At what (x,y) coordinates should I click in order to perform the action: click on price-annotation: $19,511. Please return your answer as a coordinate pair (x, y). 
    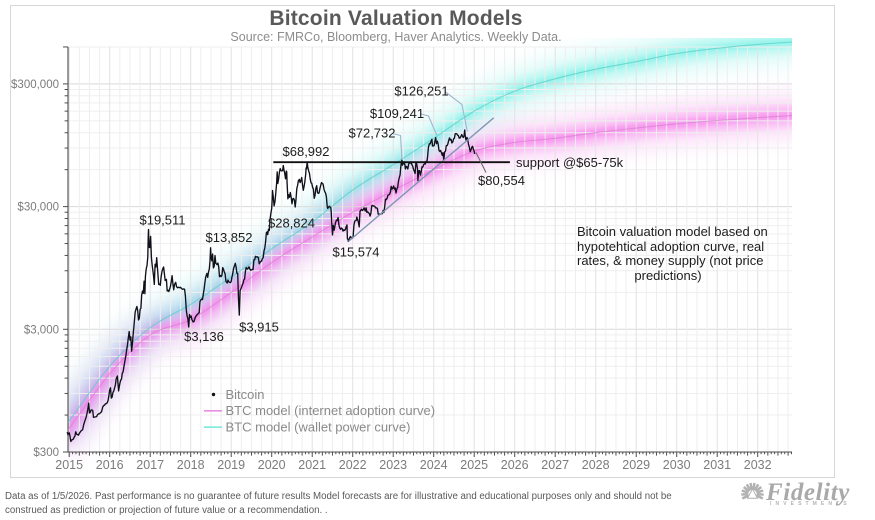
    Looking at the image, I should click on (162, 220).